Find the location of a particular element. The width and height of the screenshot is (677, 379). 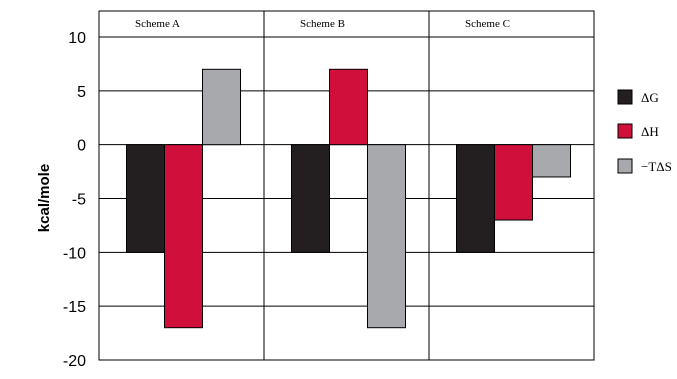

legend-label: −TΔS is located at coordinates (656, 166).